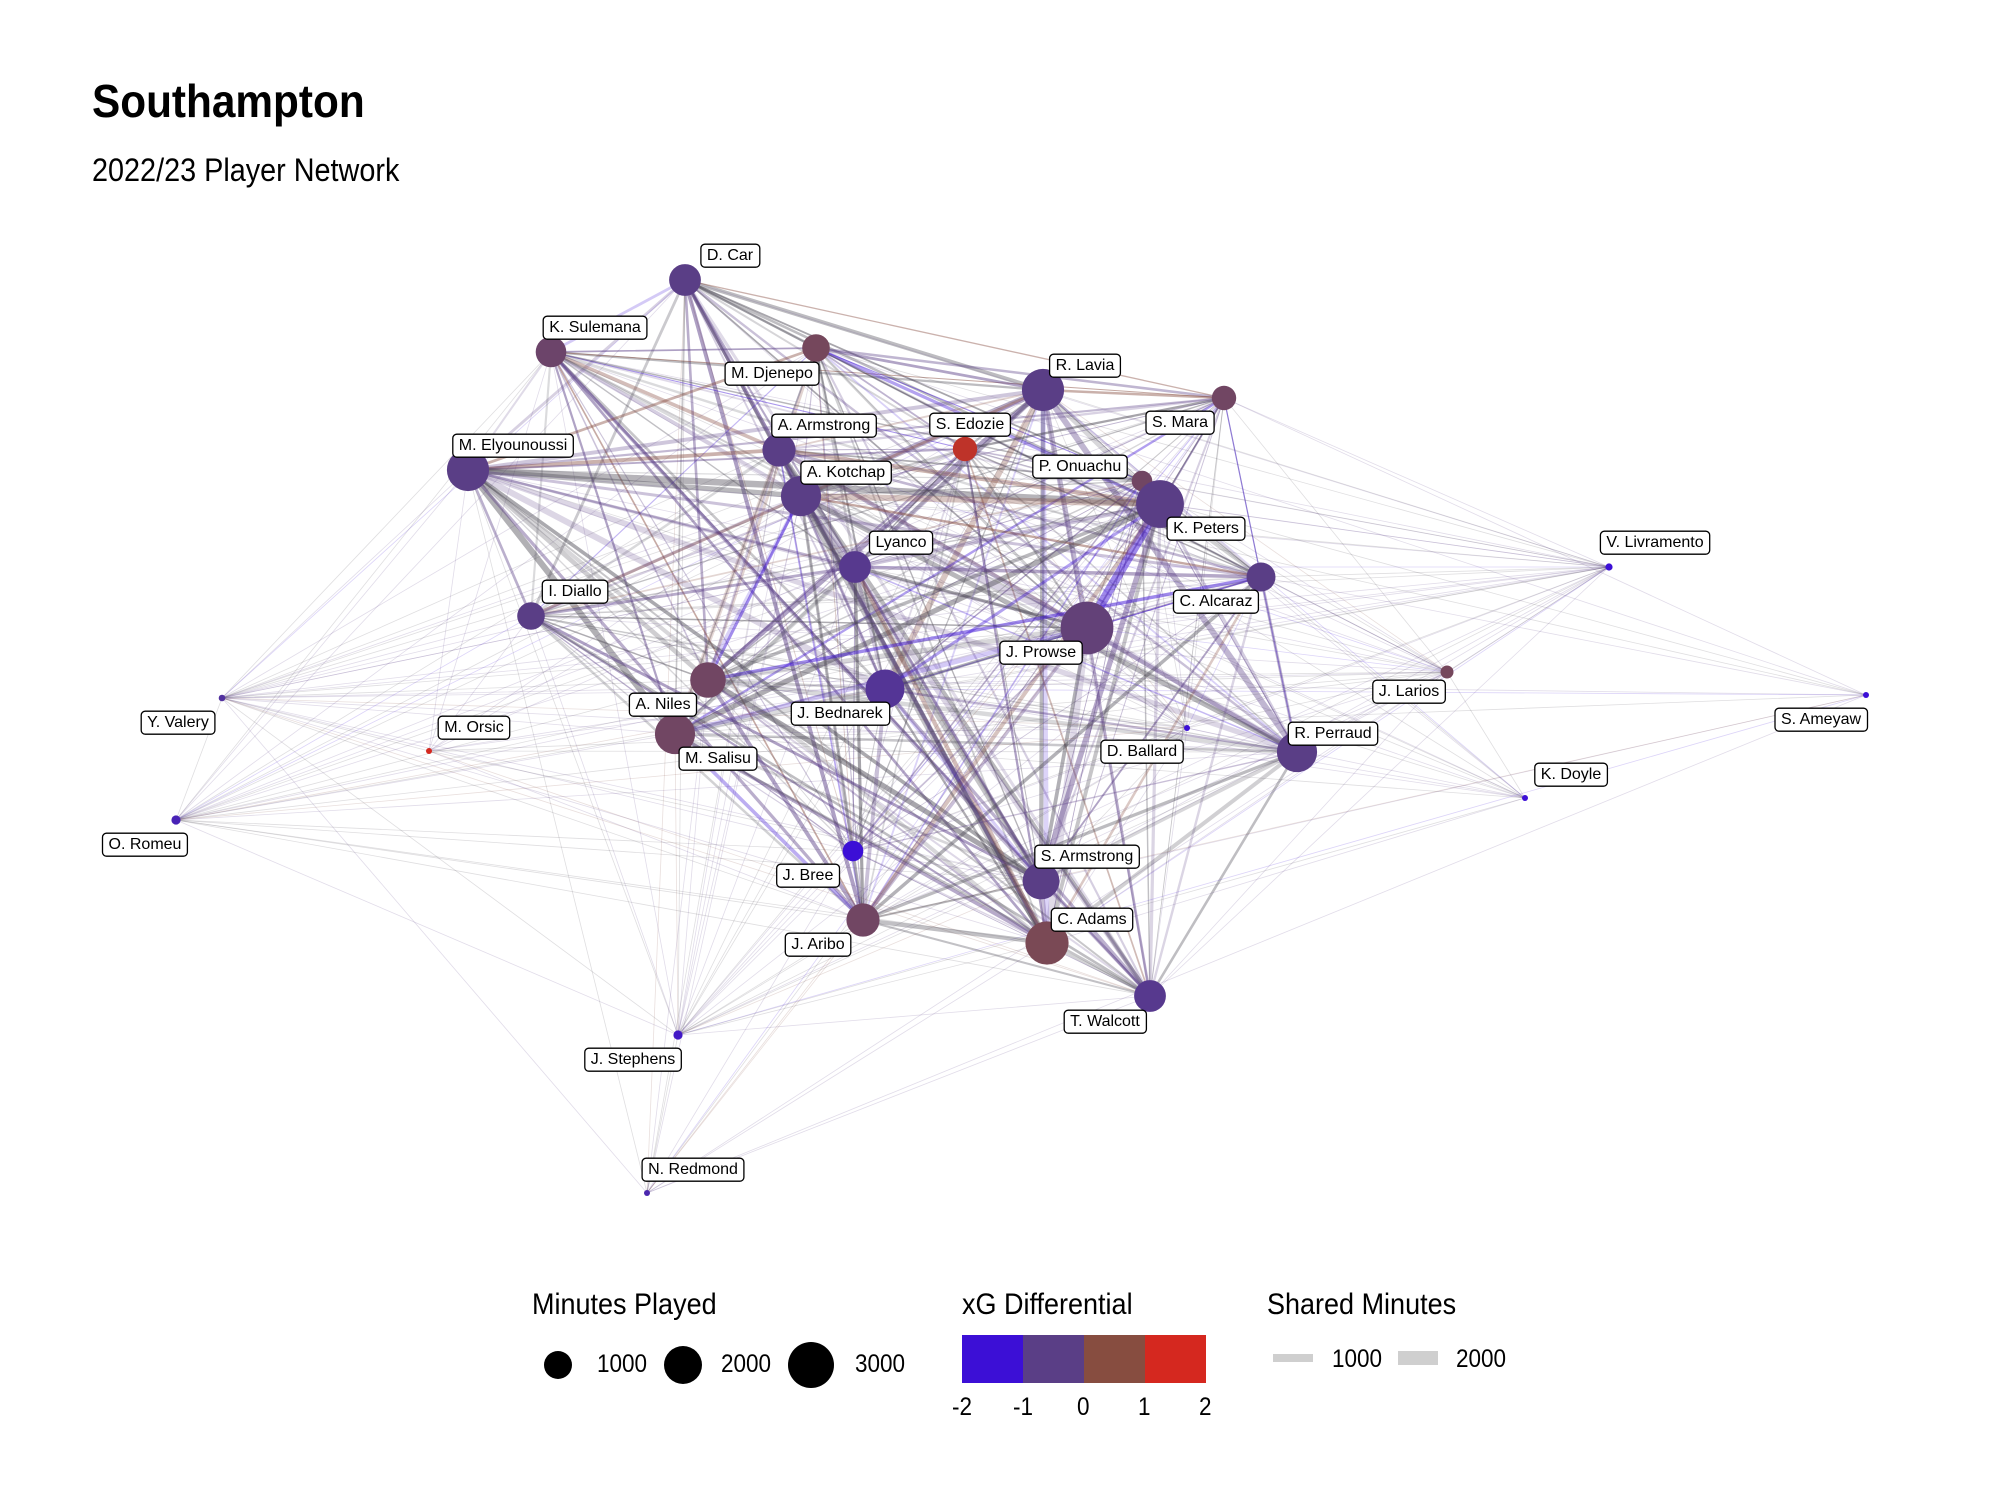 This screenshot has height=1500, width=2000. I want to click on player-label-text: J. Bednarek, so click(840, 713).